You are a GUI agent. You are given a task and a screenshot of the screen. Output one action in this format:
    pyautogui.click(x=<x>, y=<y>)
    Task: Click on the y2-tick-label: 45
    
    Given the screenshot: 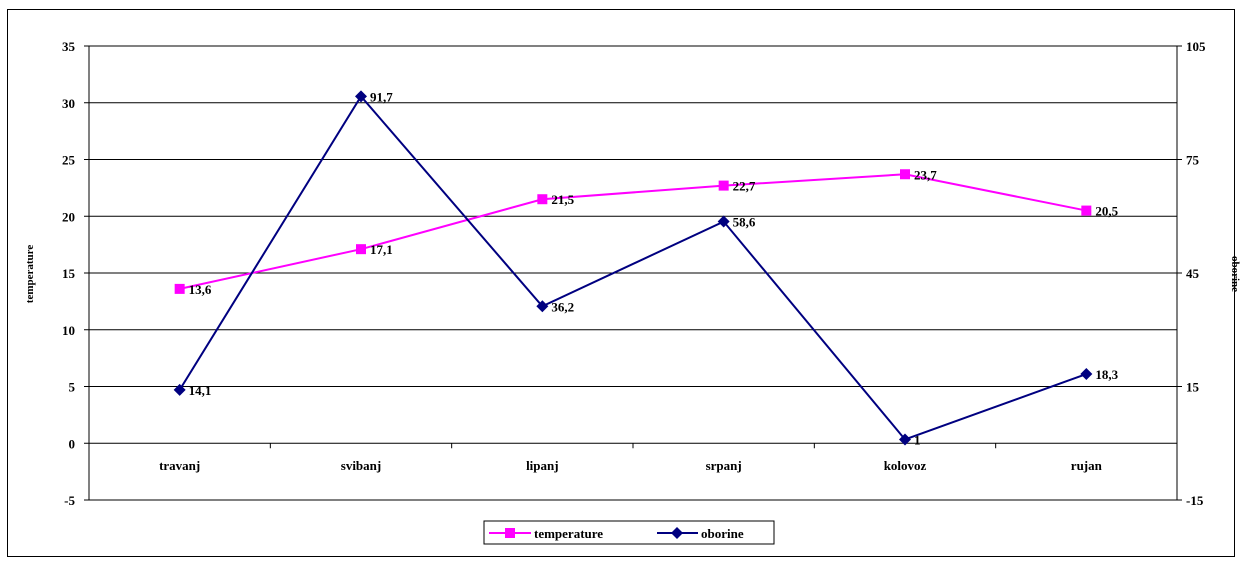 What is the action you would take?
    pyautogui.click(x=1193, y=273)
    